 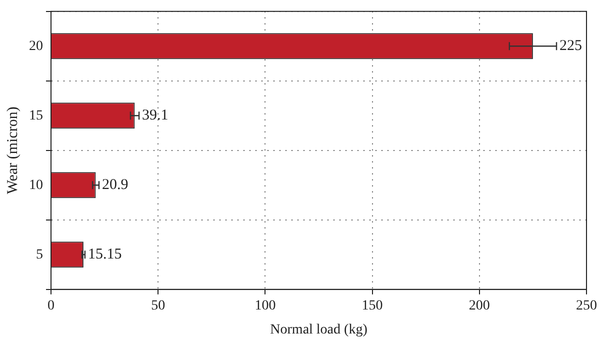 What do you see at coordinates (155, 116) in the screenshot?
I see `data-label: 39.1` at bounding box center [155, 116].